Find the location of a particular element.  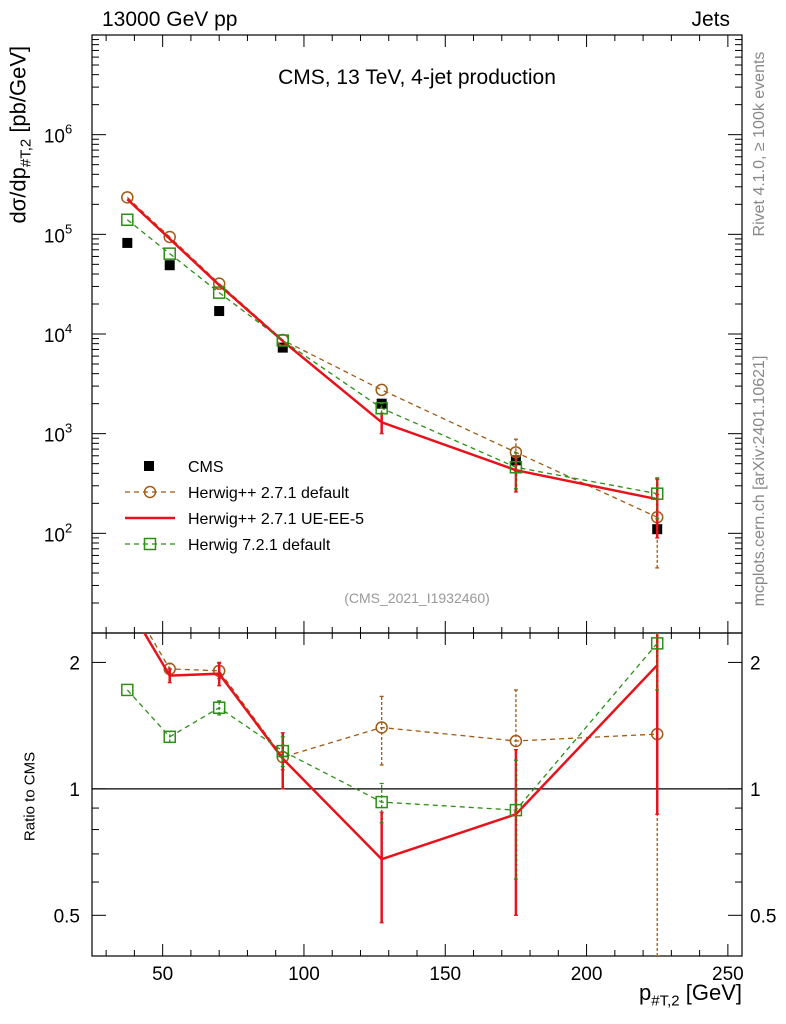

analysis-reference: (CMS_2021_I1932460) is located at coordinates (417, 598).